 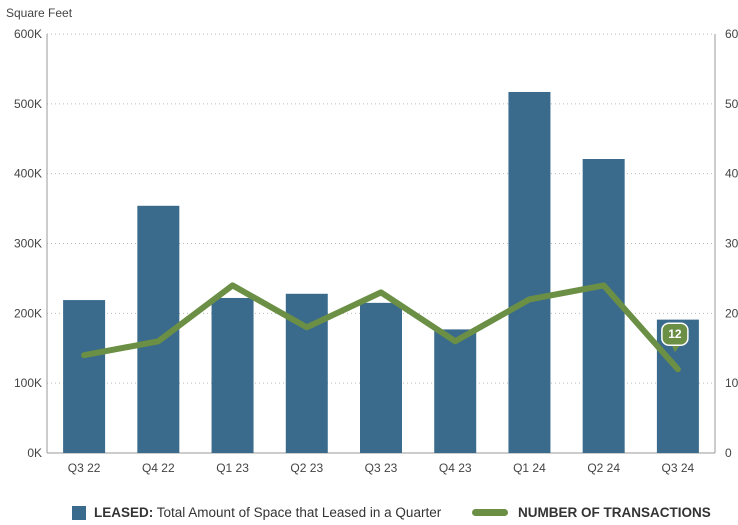 I want to click on x-tick-label: Q3 24, so click(x=678, y=468).